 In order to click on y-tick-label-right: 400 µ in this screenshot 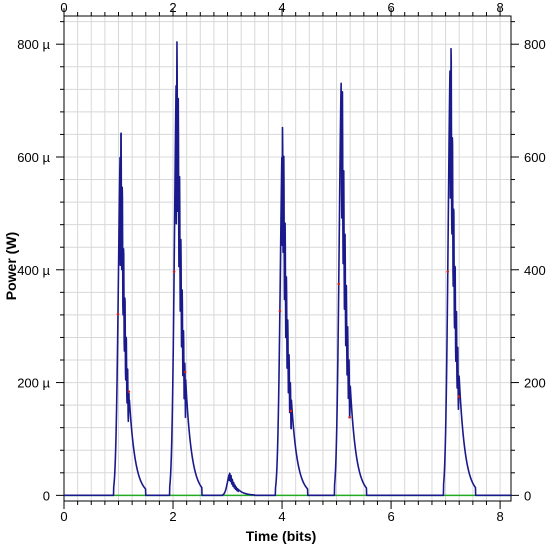, I will do `click(536, 270)`.